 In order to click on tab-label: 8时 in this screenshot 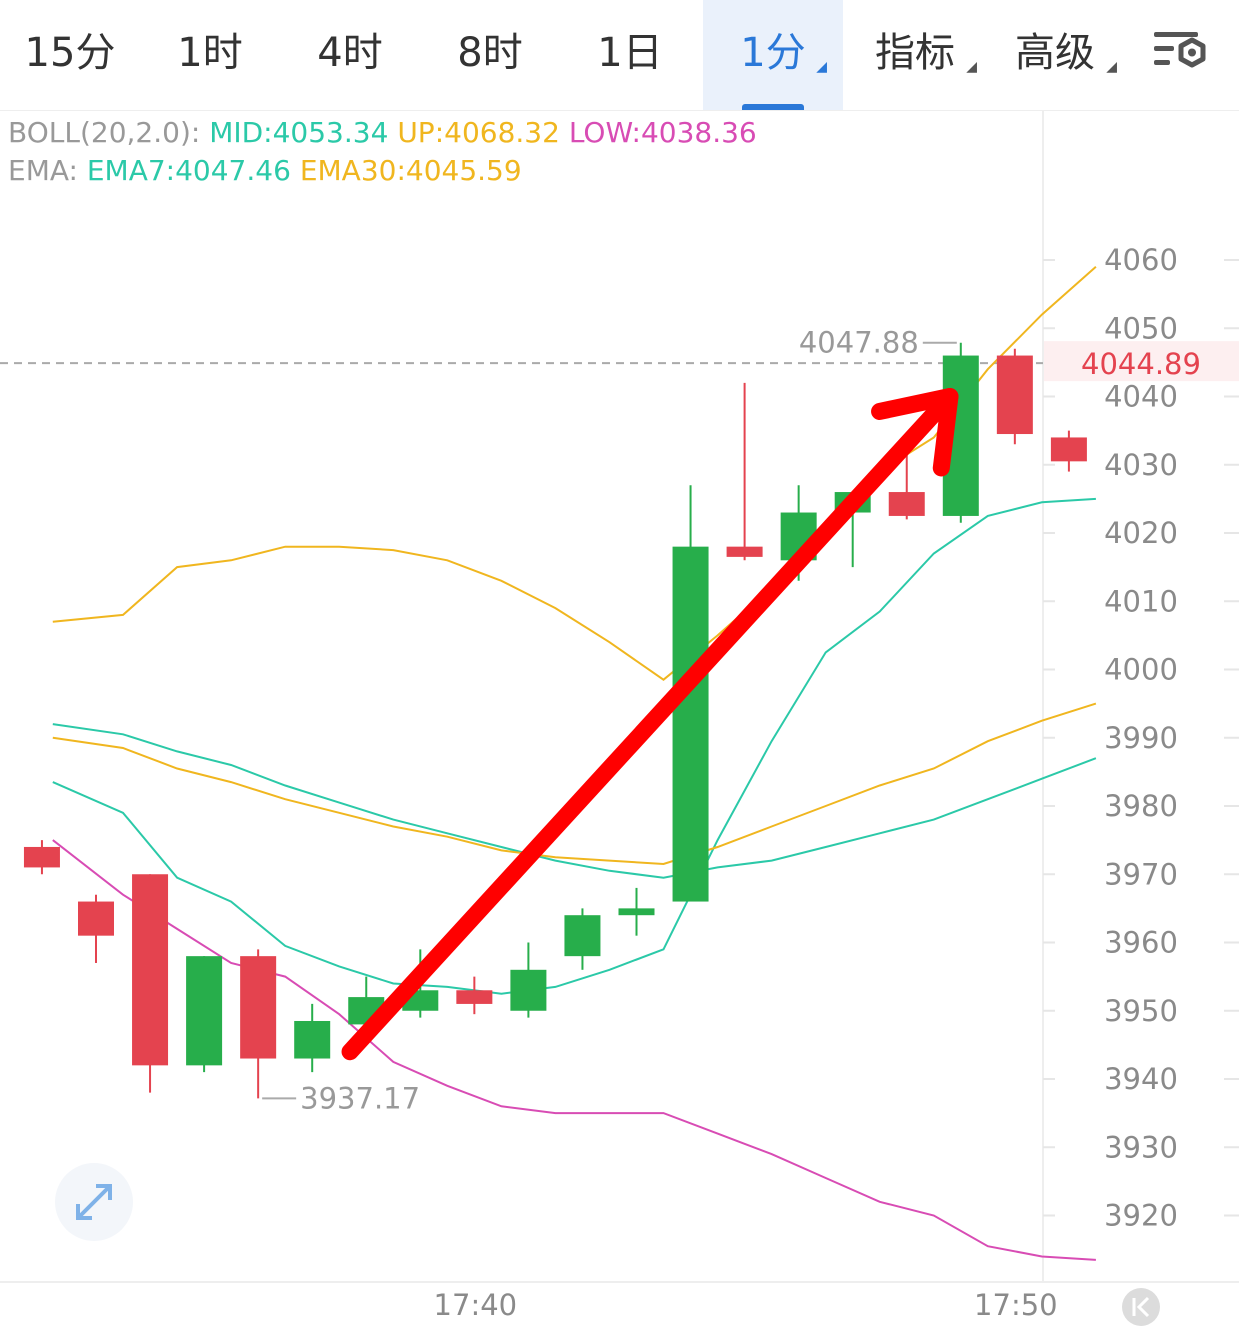, I will do `click(490, 53)`.